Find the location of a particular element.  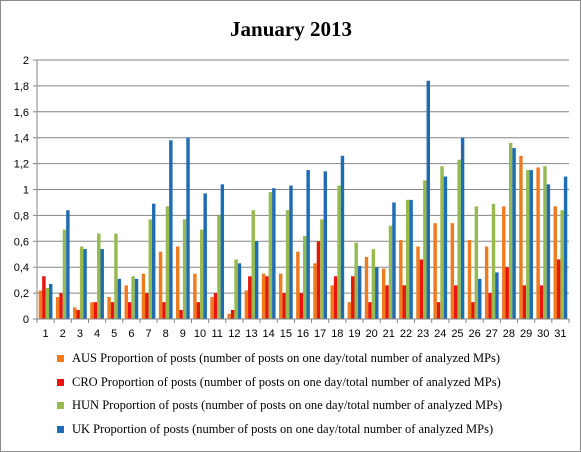

chart-title: January 2013 is located at coordinates (291, 29).